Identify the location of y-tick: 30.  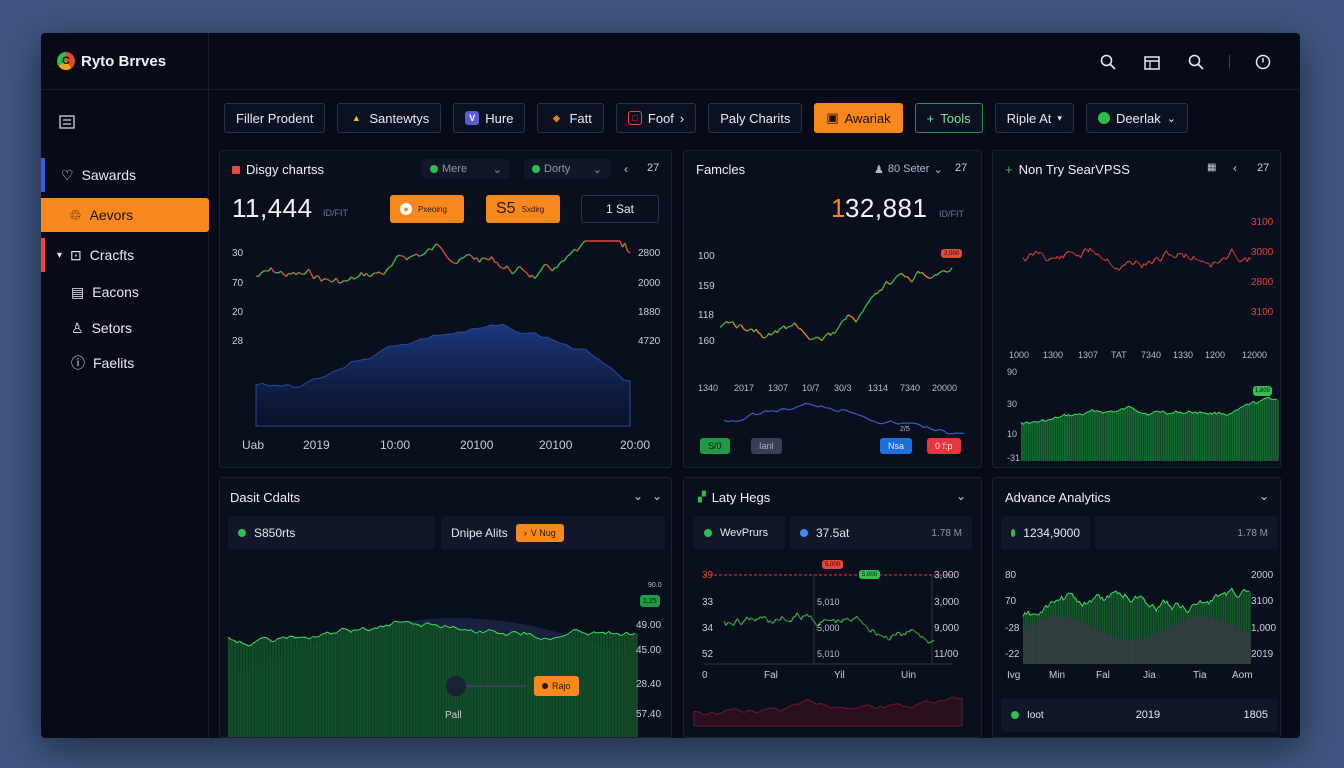
(1012, 404).